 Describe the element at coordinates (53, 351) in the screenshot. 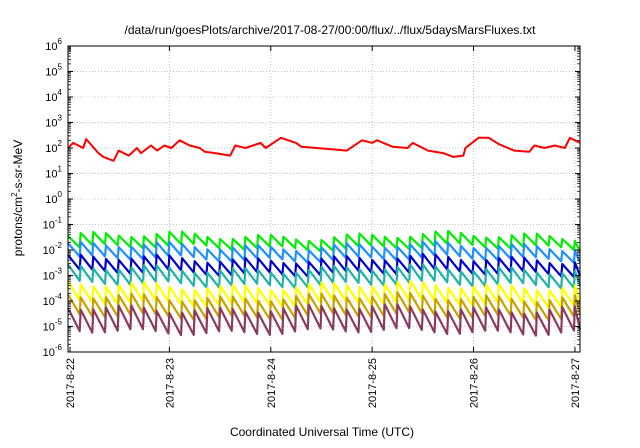

I see `y-tick-label: 10⁻⁶` at that location.